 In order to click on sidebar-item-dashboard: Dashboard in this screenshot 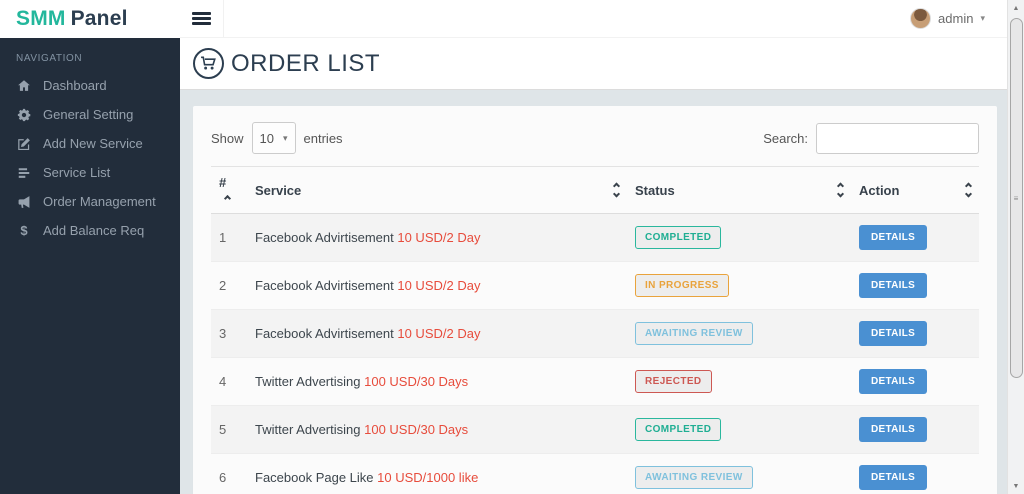, I will do `click(90, 85)`.